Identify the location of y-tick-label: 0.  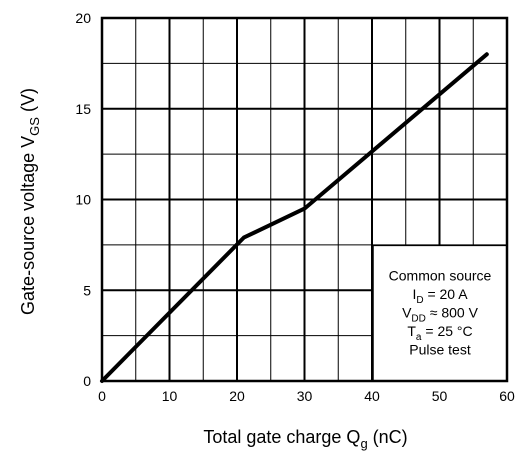
(87, 381).